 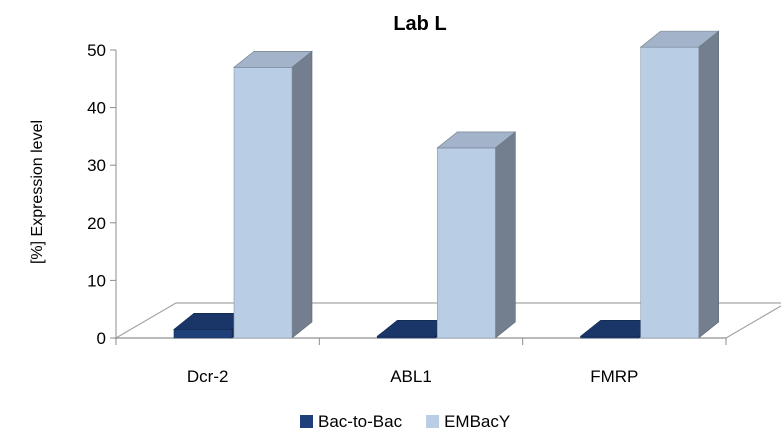 I want to click on legend: Bac-to-Bac EMBacY, so click(x=405, y=421).